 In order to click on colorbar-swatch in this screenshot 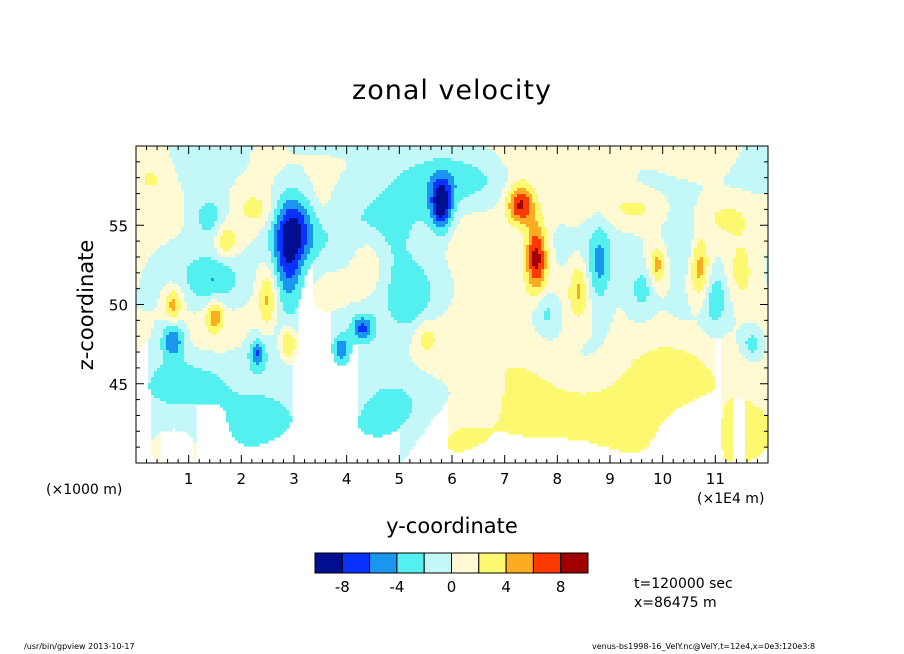, I will do `click(547, 563)`.